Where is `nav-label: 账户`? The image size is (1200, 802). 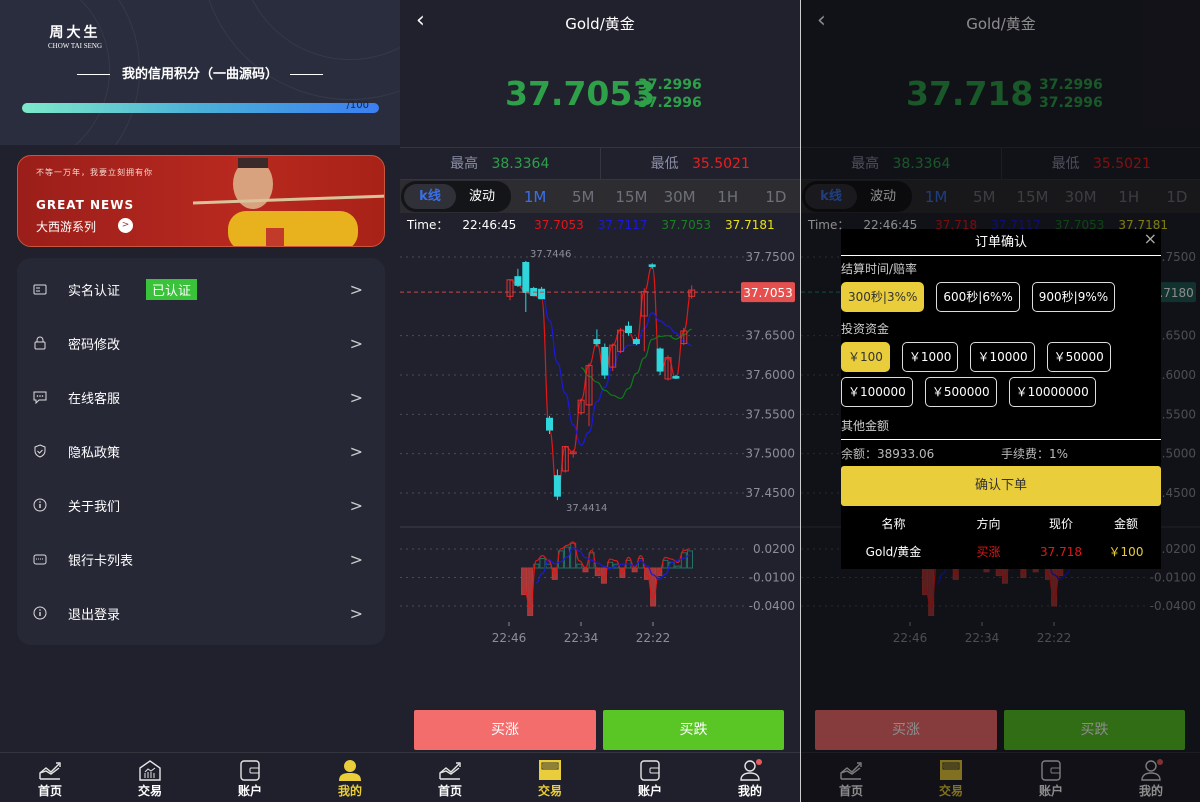
nav-label: 账户 is located at coordinates (649, 791).